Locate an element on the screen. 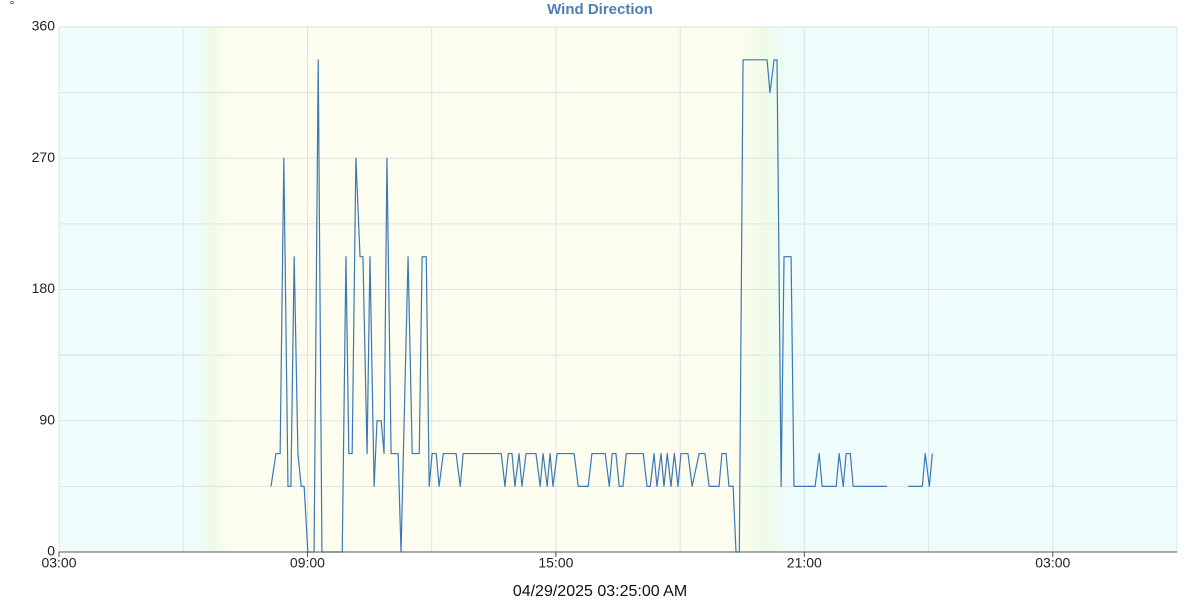 This screenshot has width=1200, height=600. y-tick-label: 360 is located at coordinates (44, 26).